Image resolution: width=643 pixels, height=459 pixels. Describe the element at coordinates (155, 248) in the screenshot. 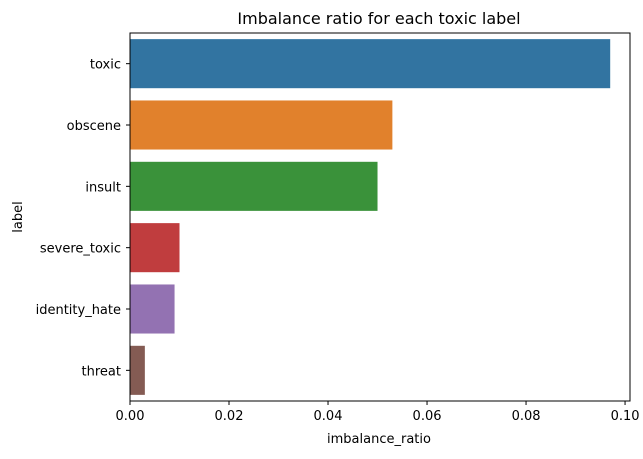

I see `bar-severe-toxic` at that location.